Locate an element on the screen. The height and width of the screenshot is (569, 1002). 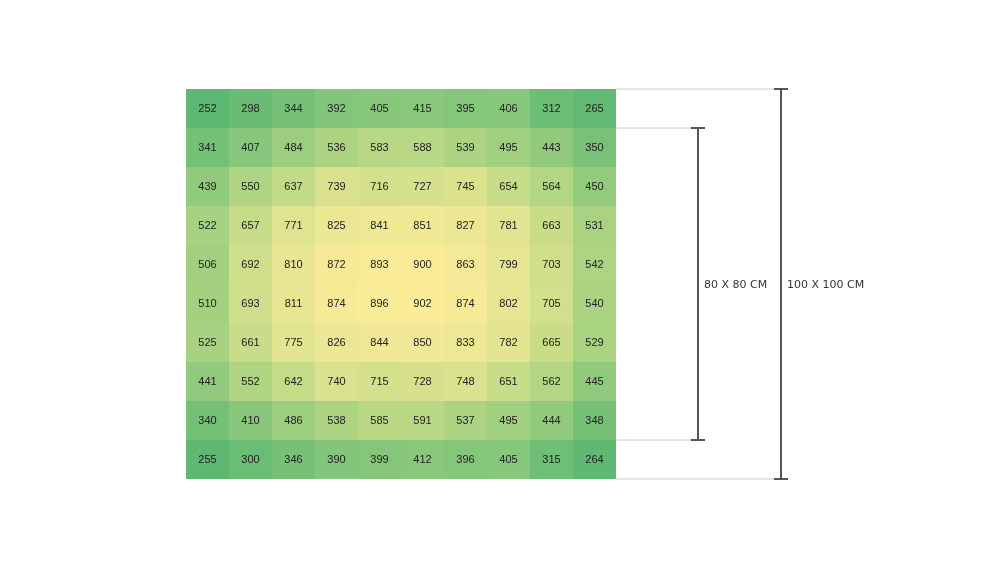
data-label: 412 is located at coordinates (422, 459).